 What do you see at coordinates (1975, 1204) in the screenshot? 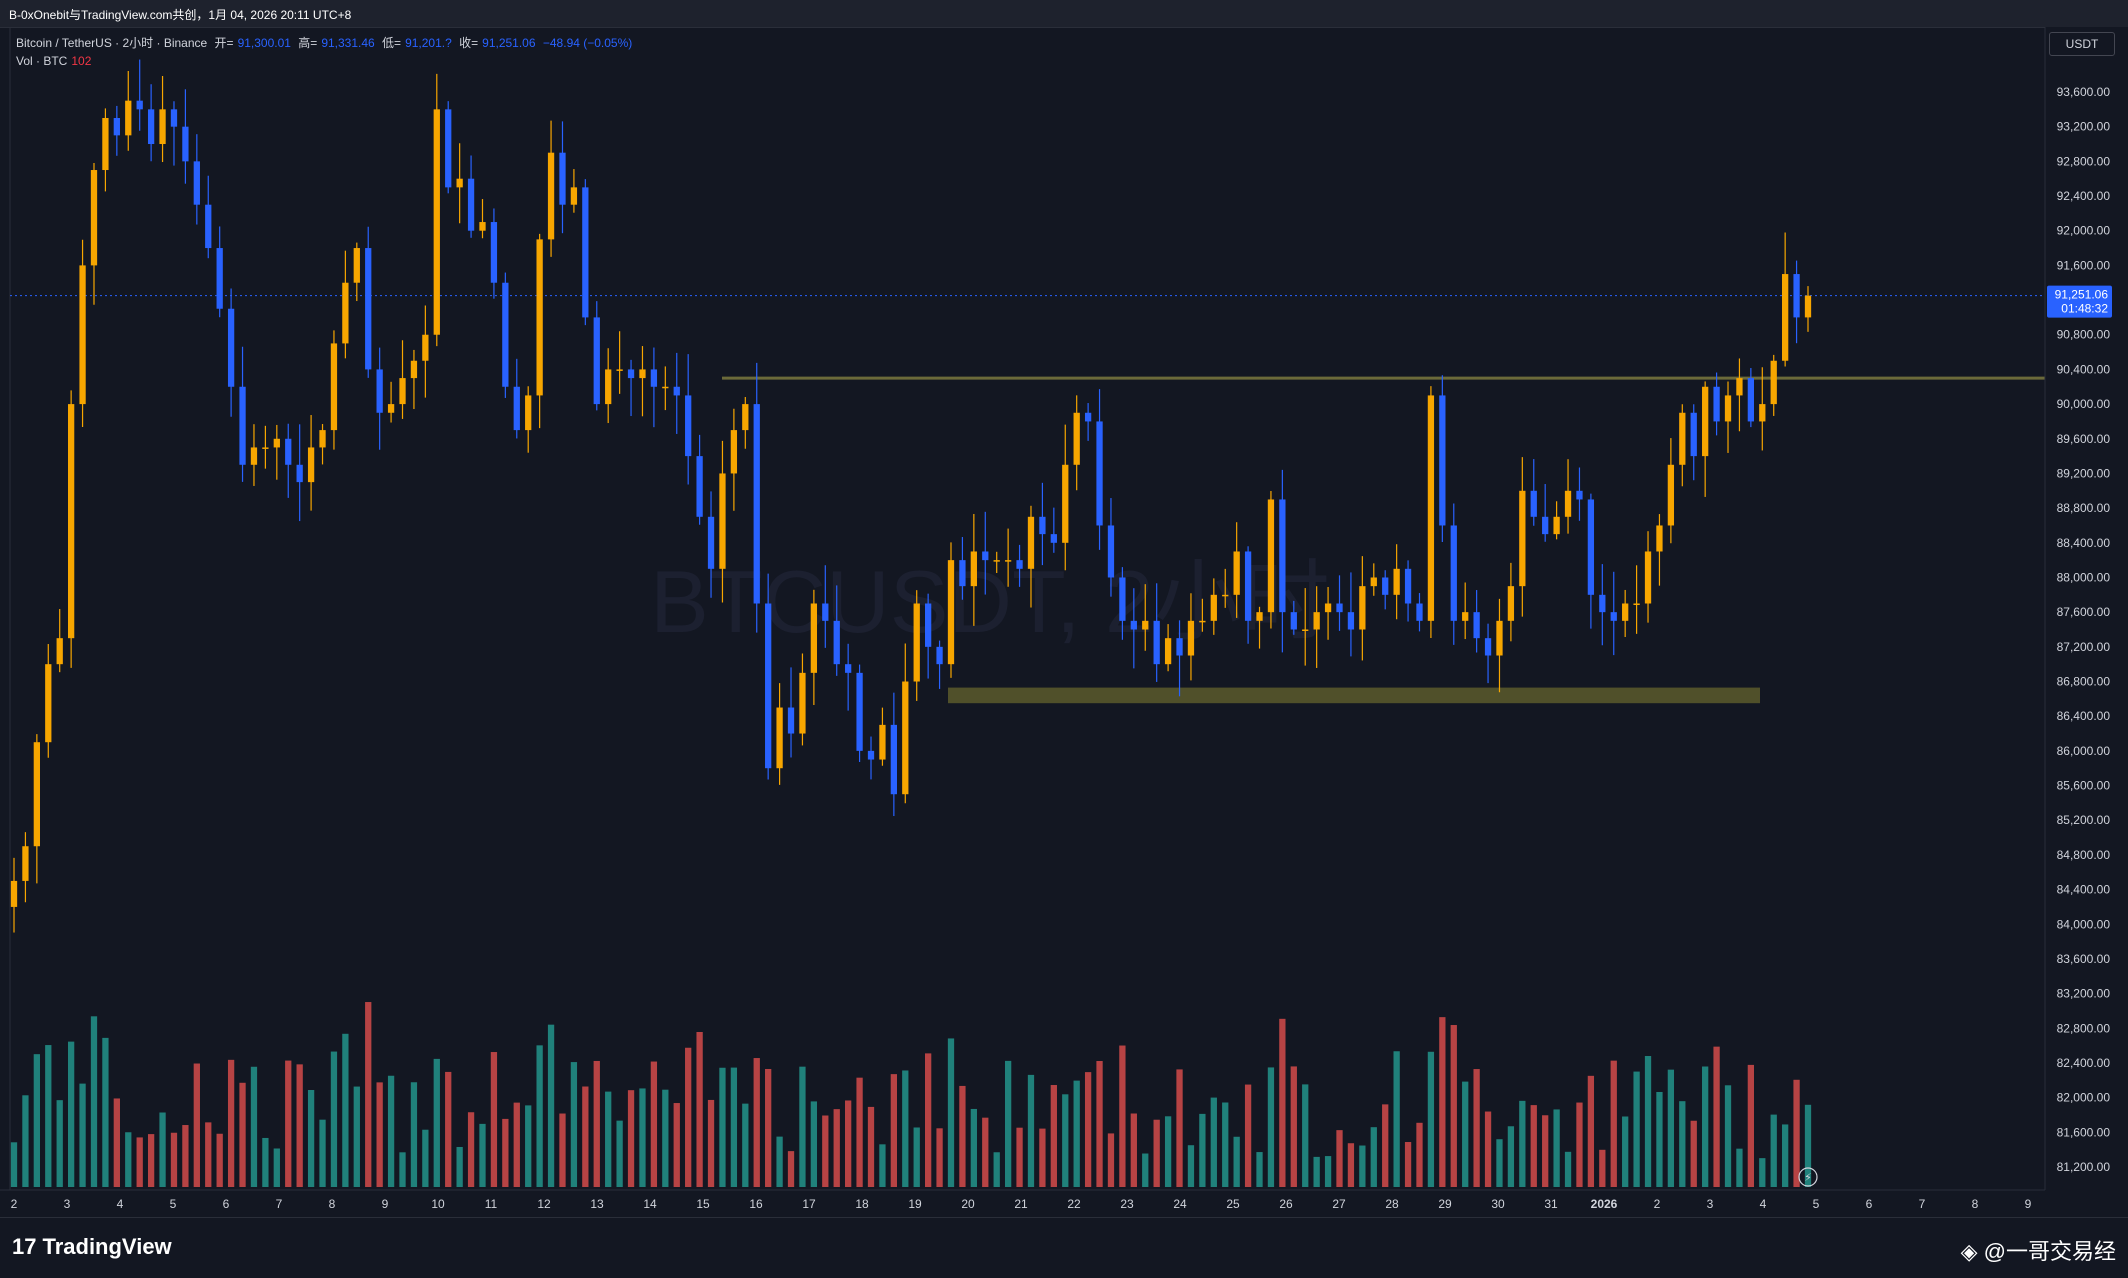
I see `x-tick-label: 8` at bounding box center [1975, 1204].